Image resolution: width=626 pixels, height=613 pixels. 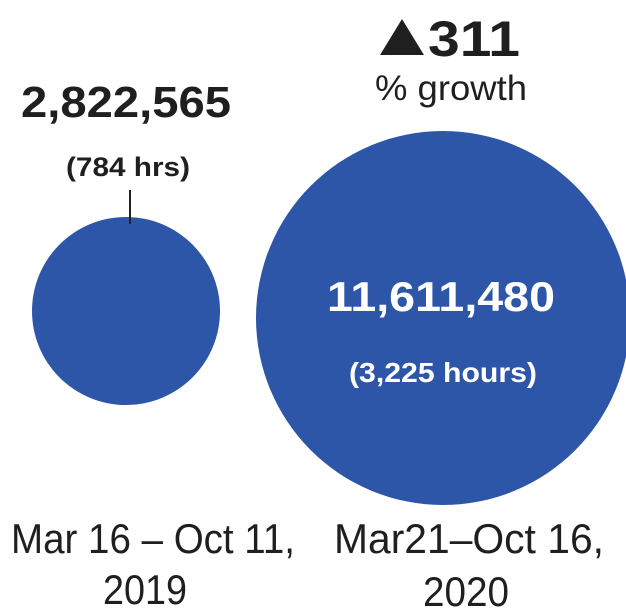 What do you see at coordinates (128, 167) in the screenshot?
I see `hours-label-2019: (784 hrs)` at bounding box center [128, 167].